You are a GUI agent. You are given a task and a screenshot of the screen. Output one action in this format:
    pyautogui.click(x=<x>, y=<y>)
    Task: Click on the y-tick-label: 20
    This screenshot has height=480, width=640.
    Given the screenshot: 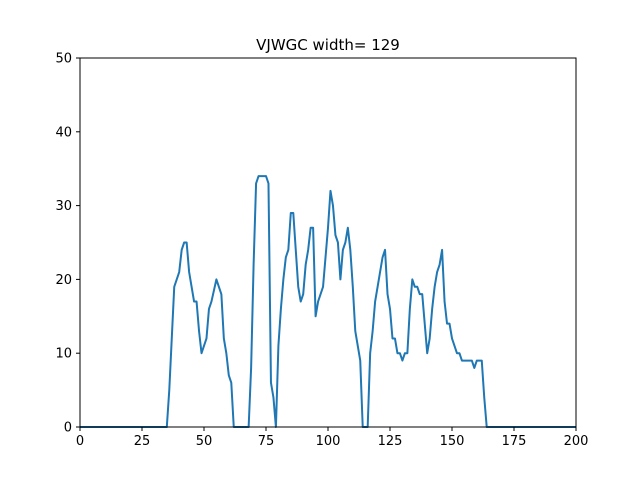 What is the action you would take?
    pyautogui.click(x=63, y=280)
    